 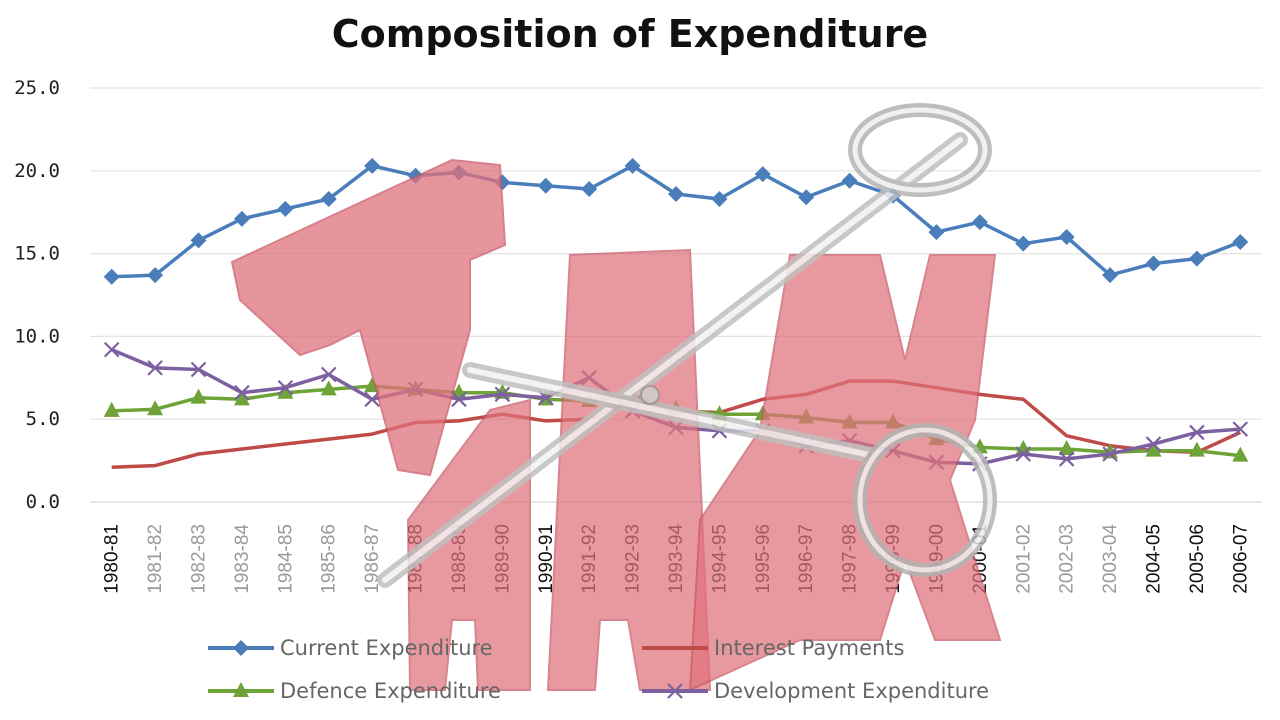 I want to click on legend-entry: Defence Expenditure, so click(x=354, y=691).